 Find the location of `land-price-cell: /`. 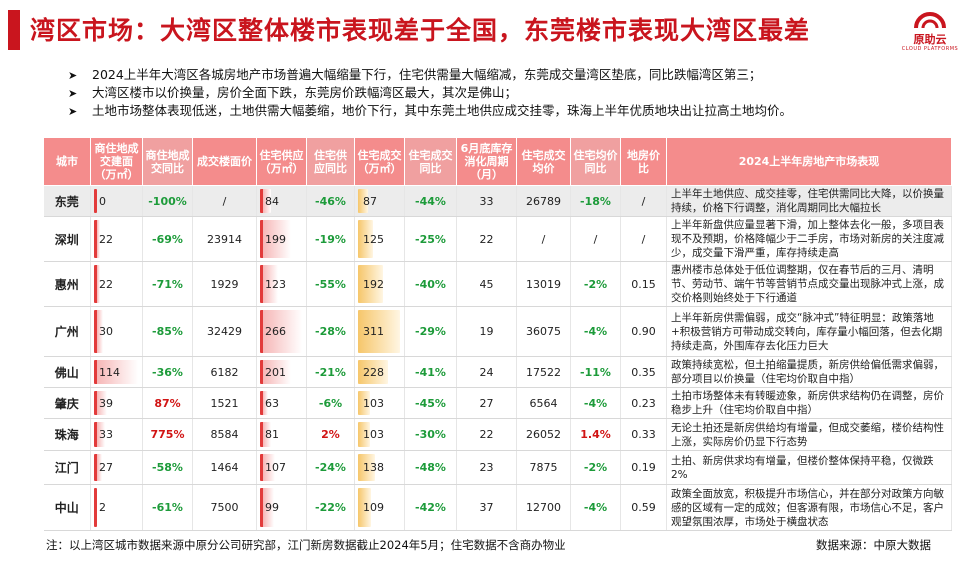

land-price-cell: / is located at coordinates (224, 201).